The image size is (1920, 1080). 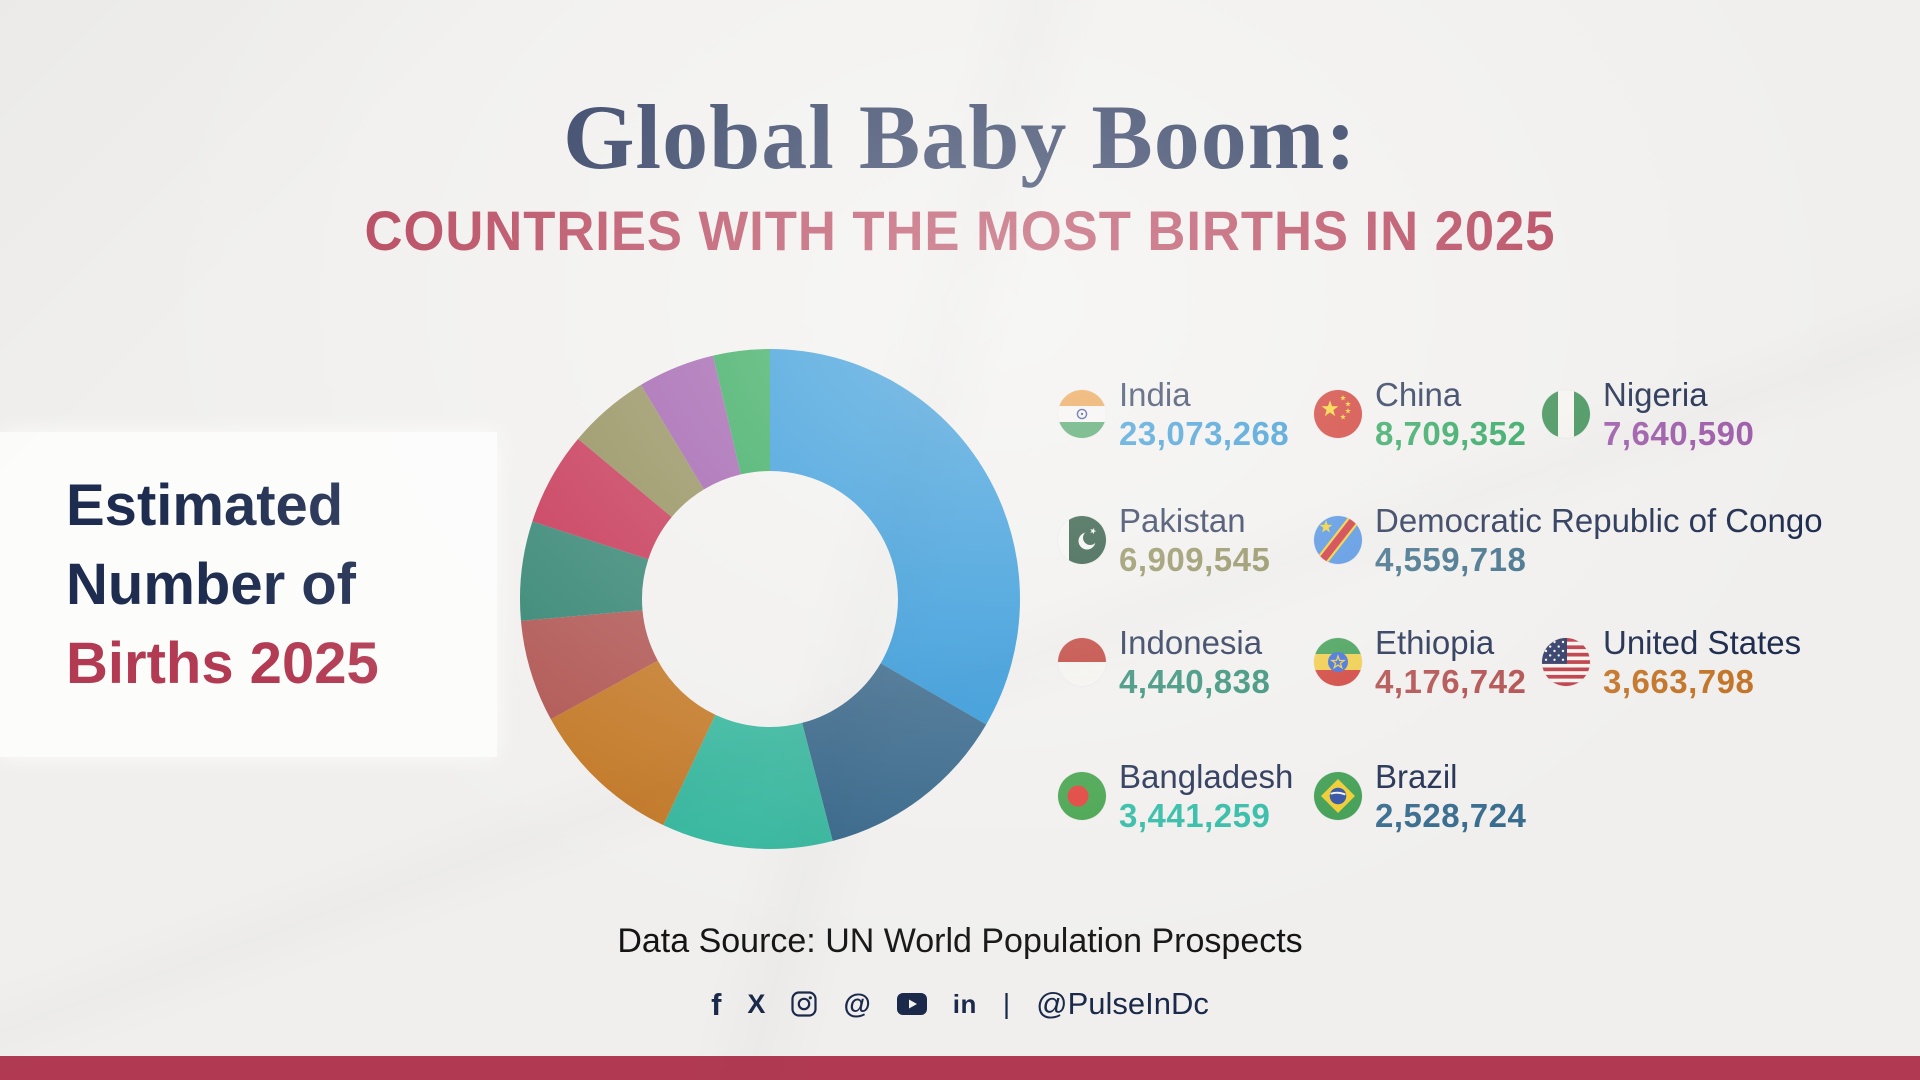 I want to click on birth-count: 3,663,798, so click(x=1679, y=681).